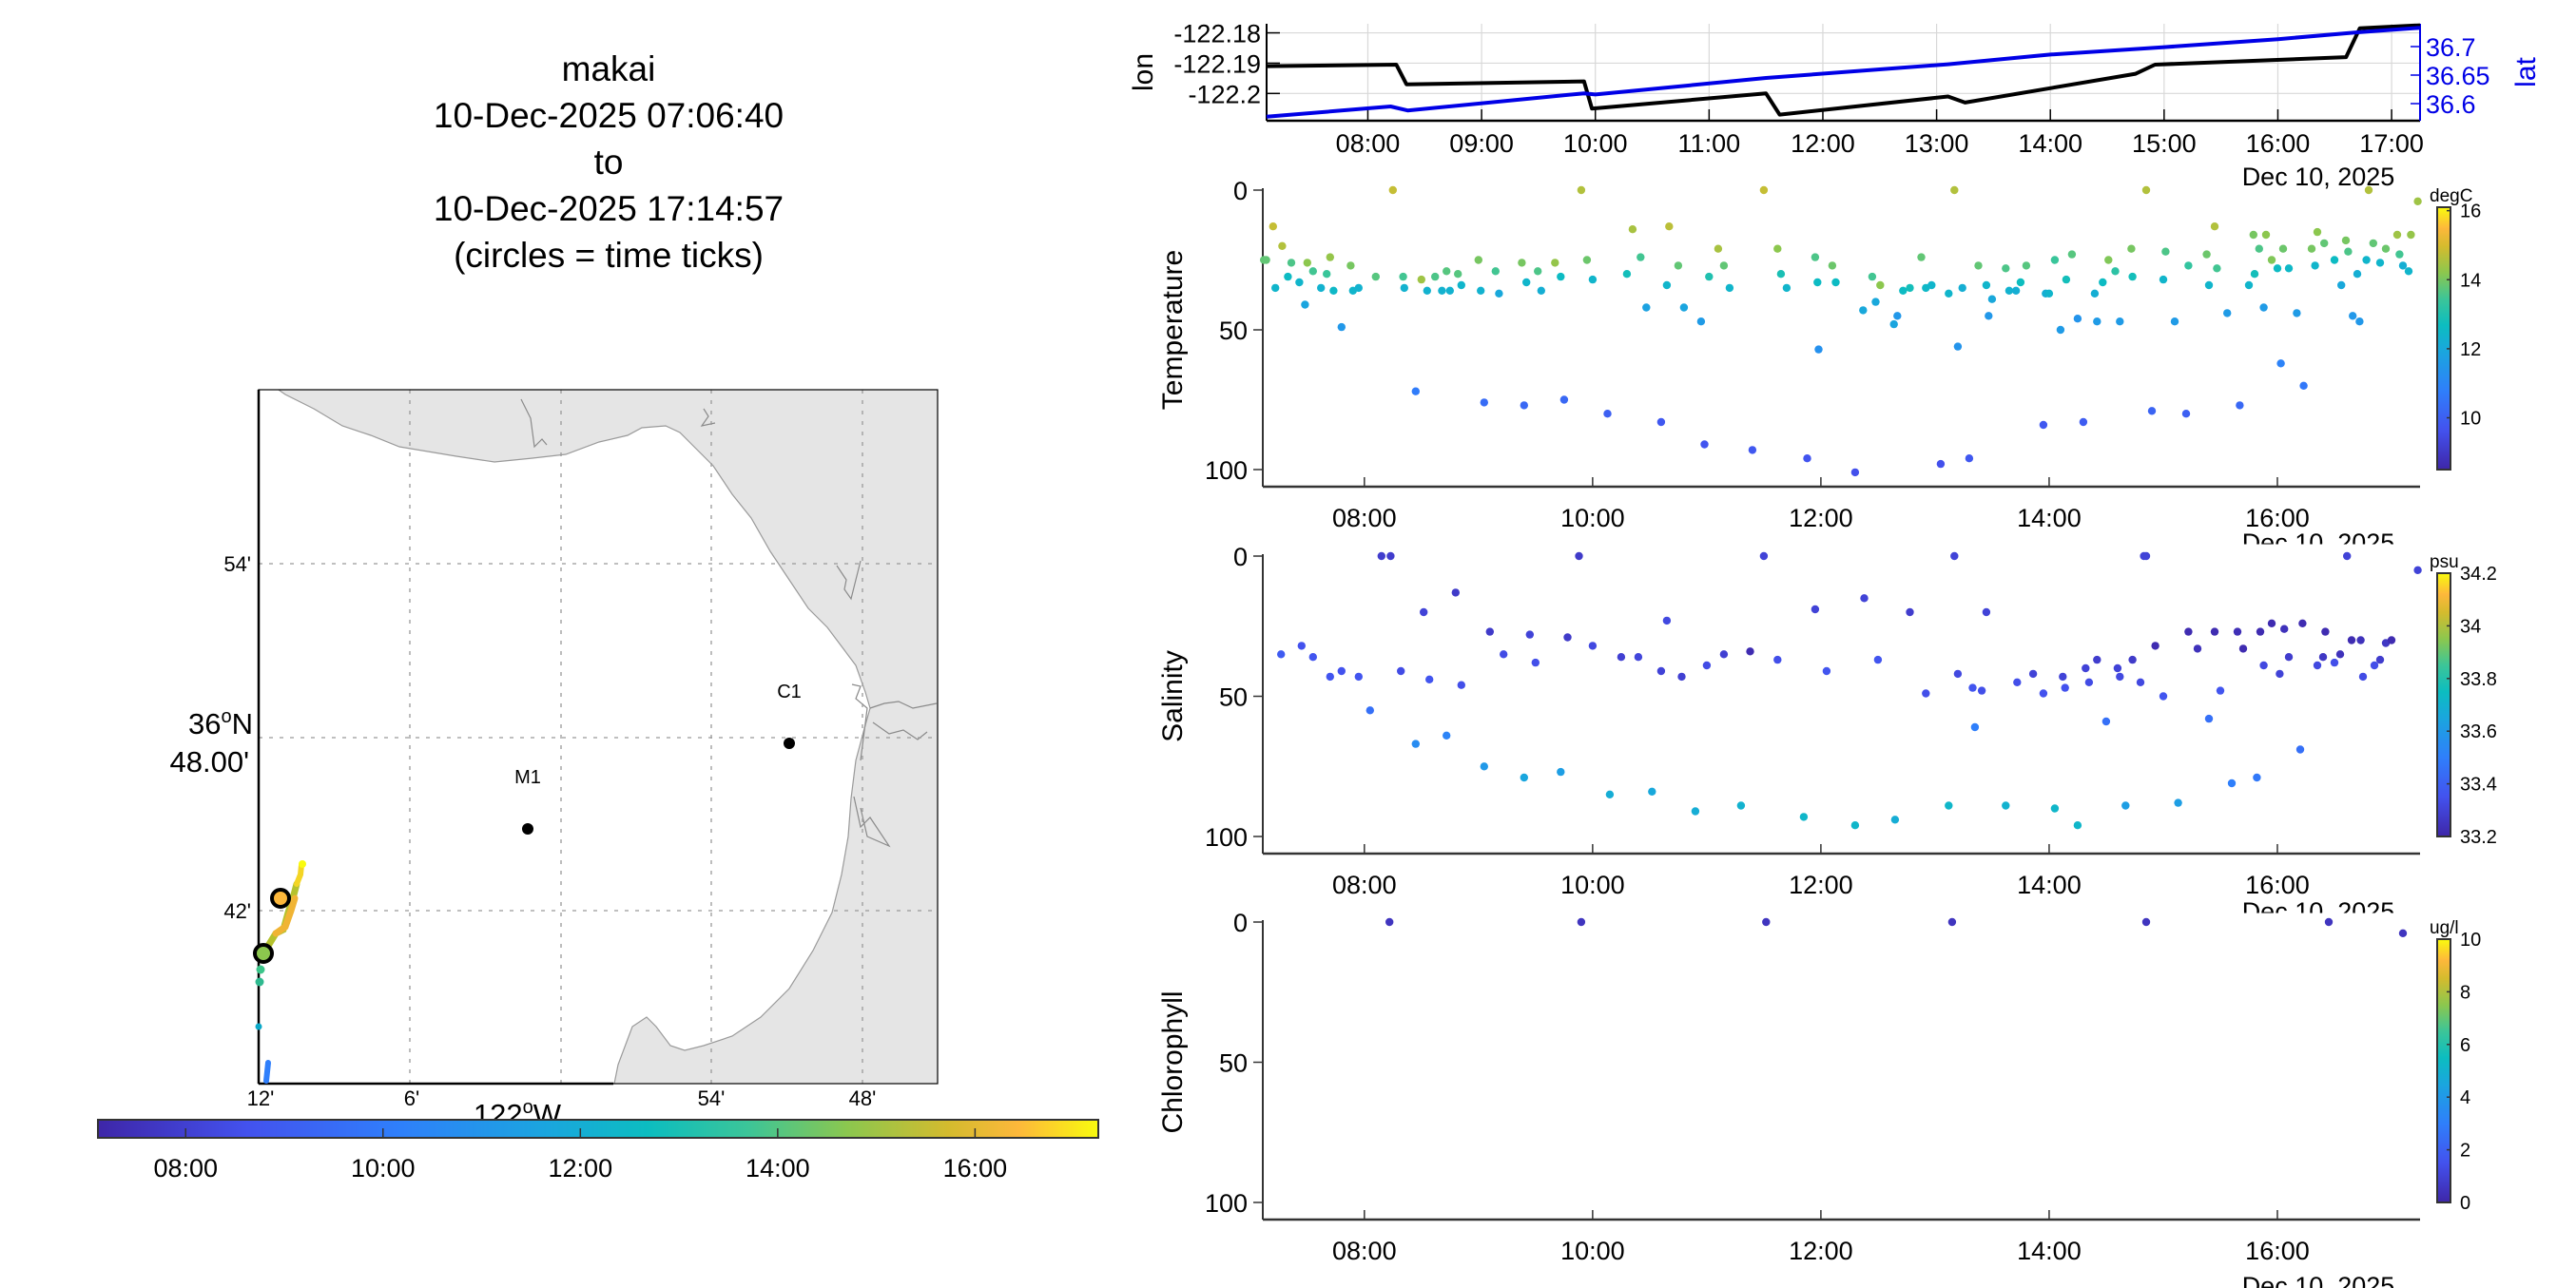  I want to click on lon-tick-label: 12', so click(261, 1098).